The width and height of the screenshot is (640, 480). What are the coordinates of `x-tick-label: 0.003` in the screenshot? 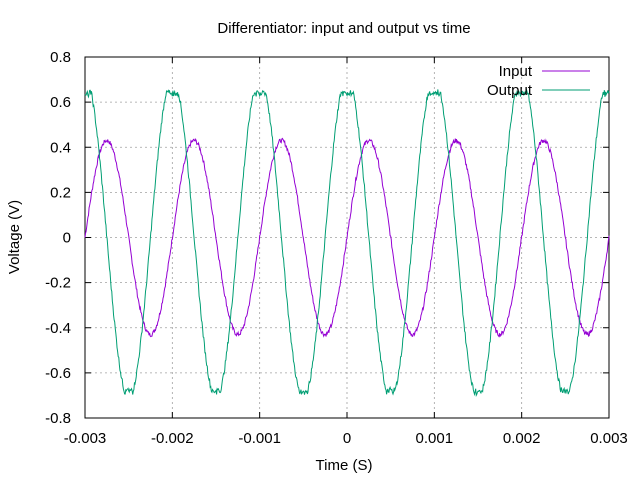 It's located at (609, 438).